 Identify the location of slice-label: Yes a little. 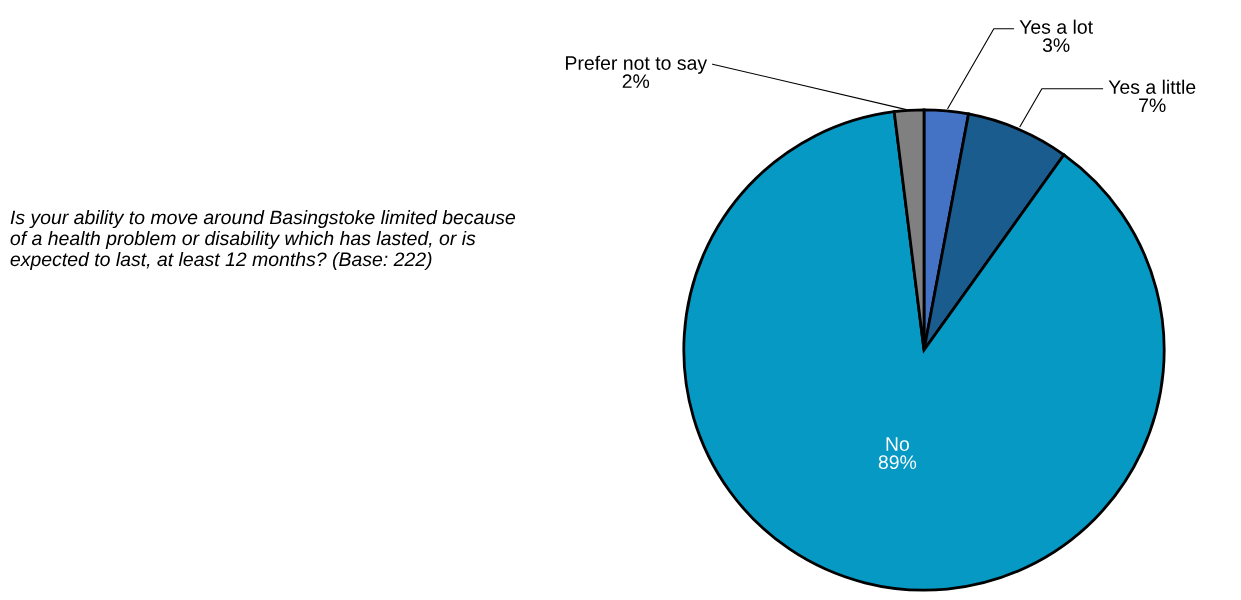
(1152, 86).